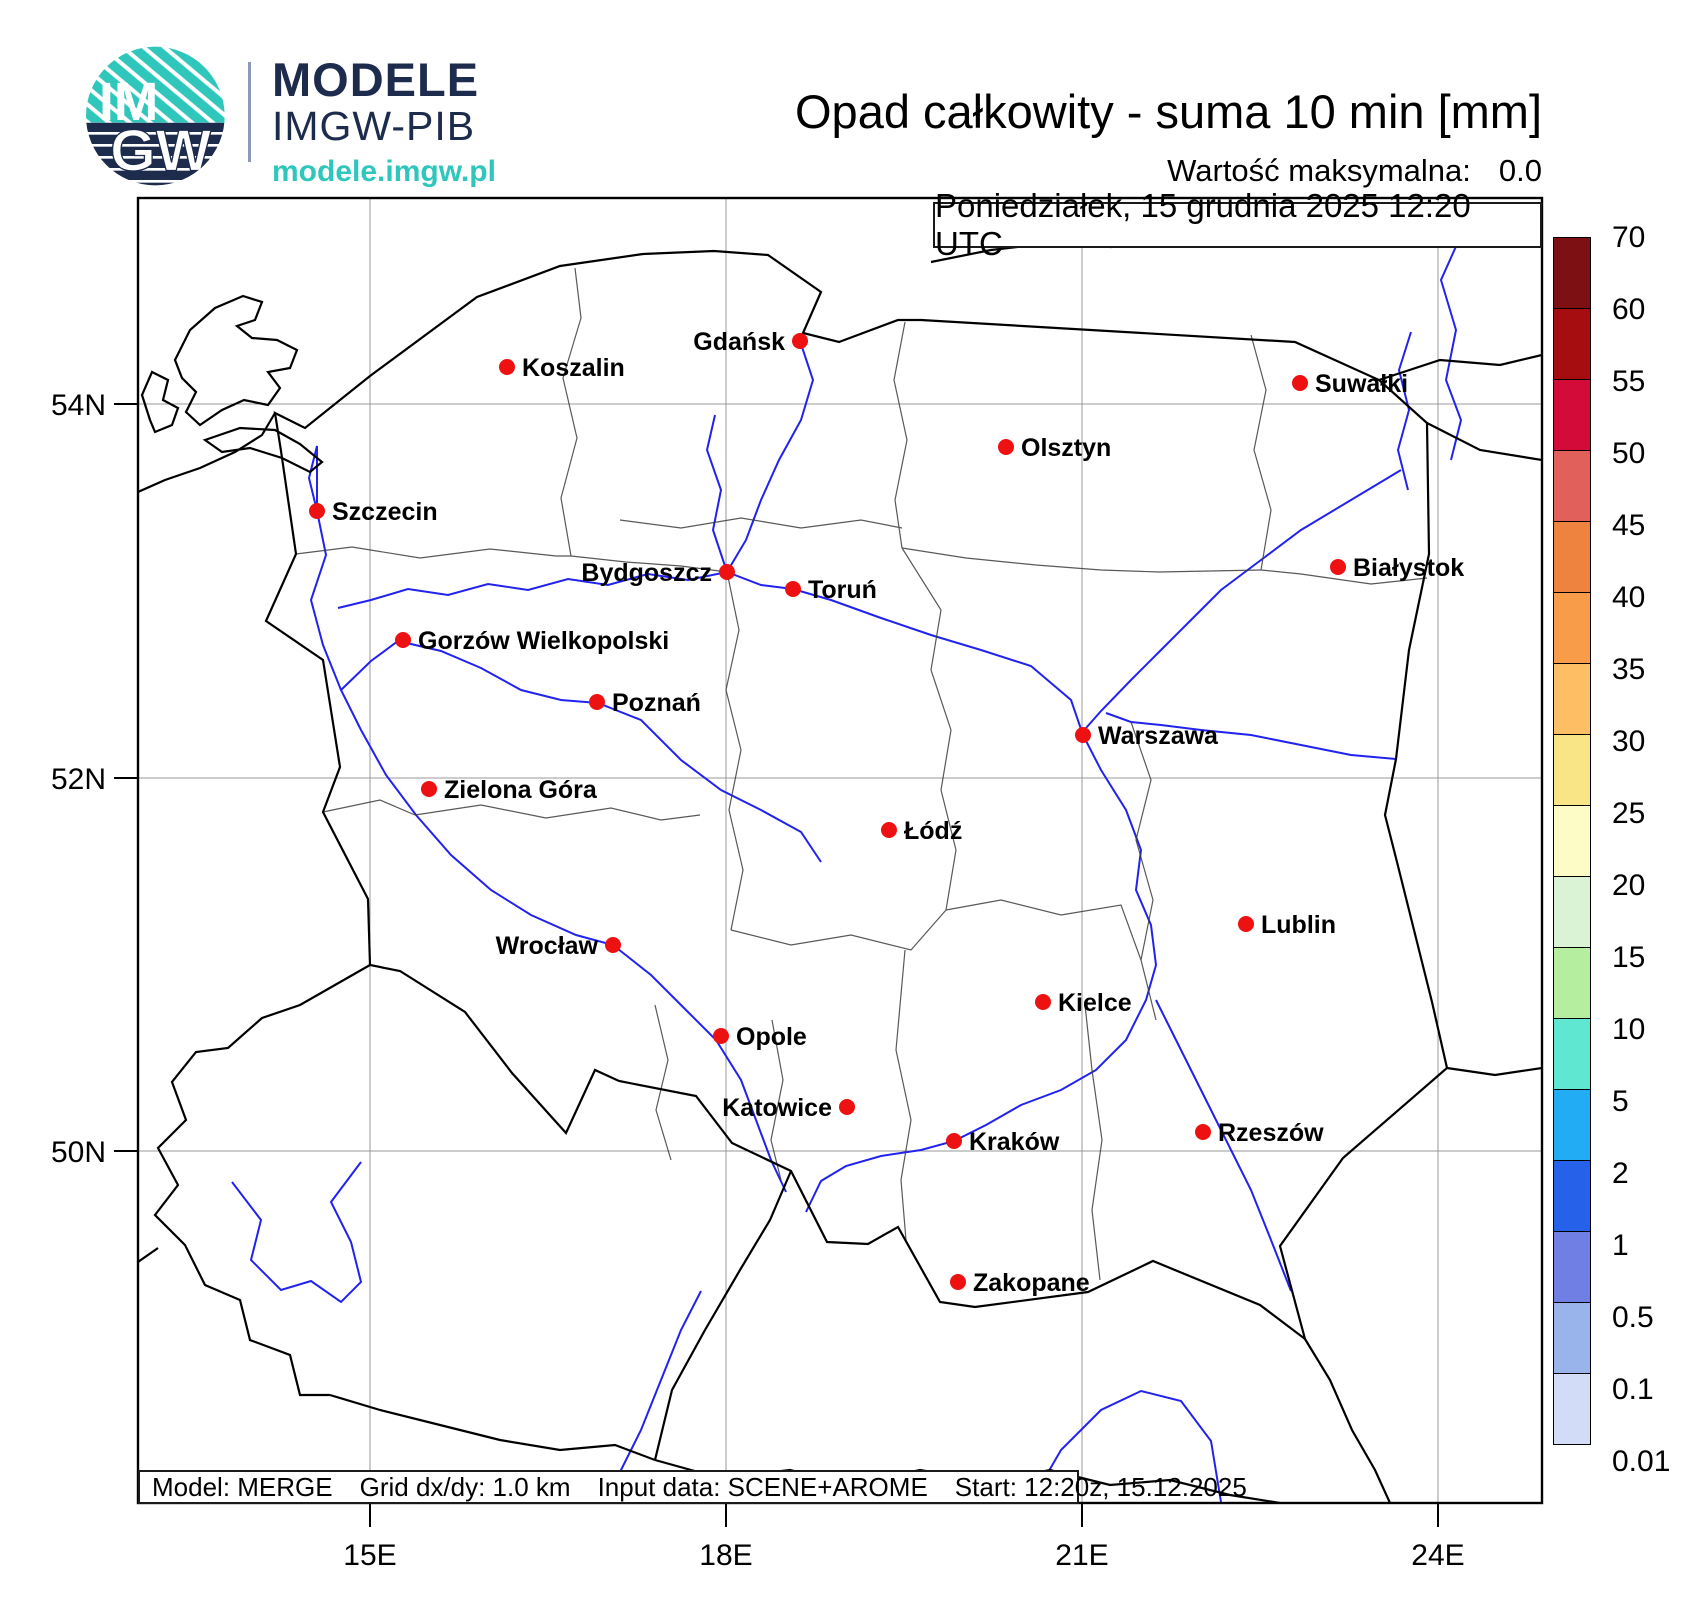 Image resolution: width=1700 pixels, height=1600 pixels. Describe the element at coordinates (1572, 1338) in the screenshot. I see `colorbar-segment-0.1-0.5` at that location.